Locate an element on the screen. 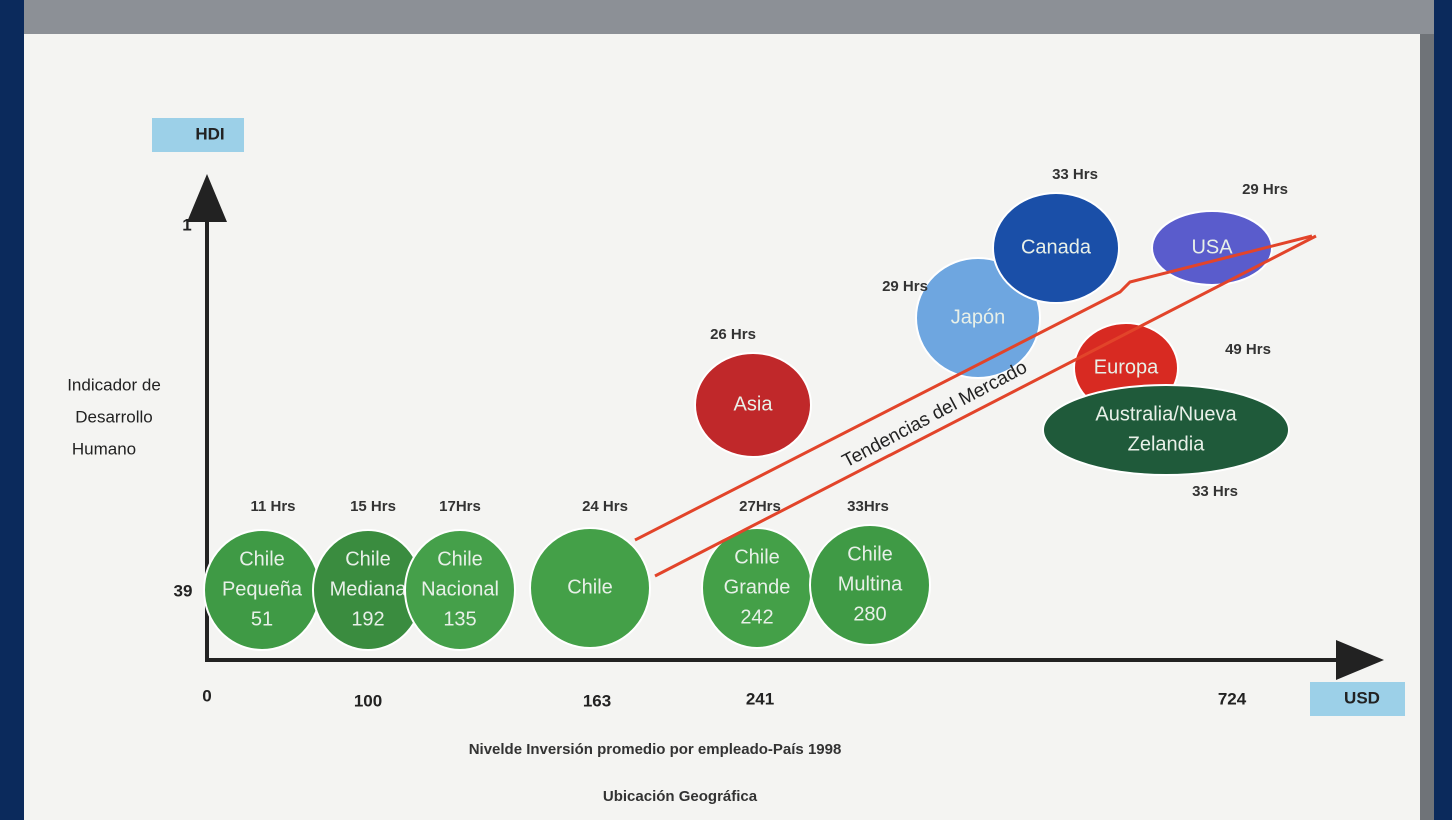 This screenshot has width=1452, height=820. bubble-hours: 26 Hrs is located at coordinates (733, 334).